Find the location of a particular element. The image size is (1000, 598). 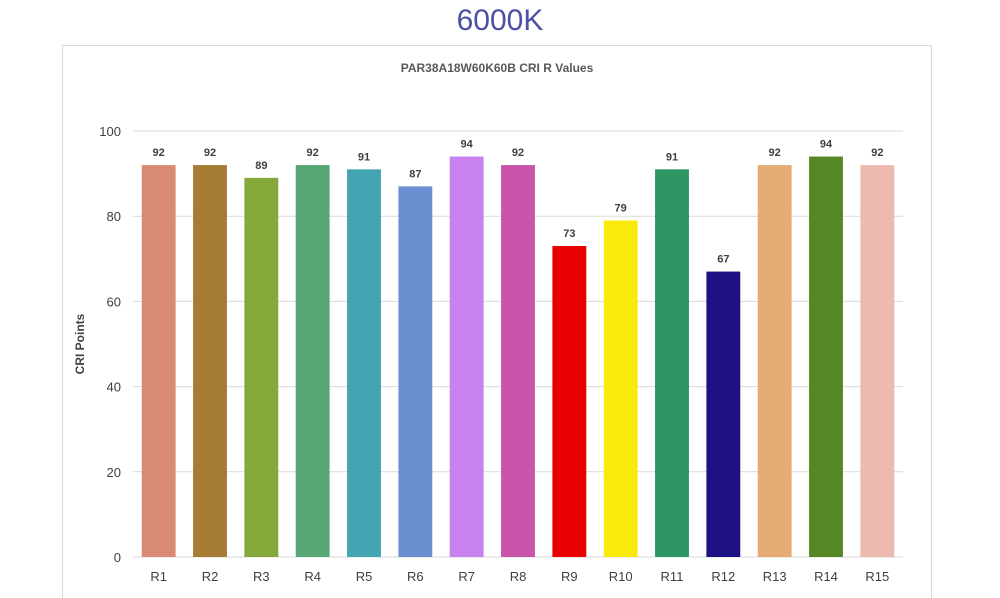

data-label-r5: 91 is located at coordinates (364, 157).